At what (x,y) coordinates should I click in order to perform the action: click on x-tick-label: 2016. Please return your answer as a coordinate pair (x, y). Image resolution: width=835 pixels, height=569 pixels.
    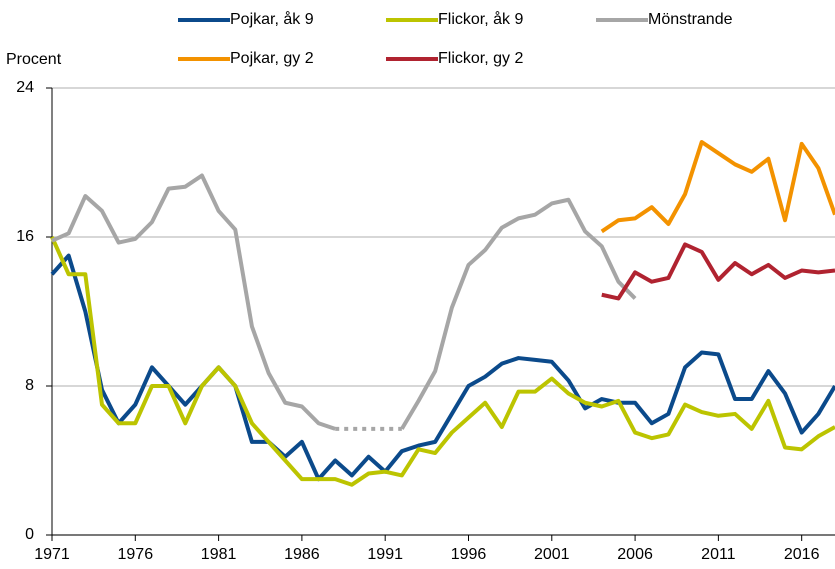
    Looking at the image, I should click on (802, 554).